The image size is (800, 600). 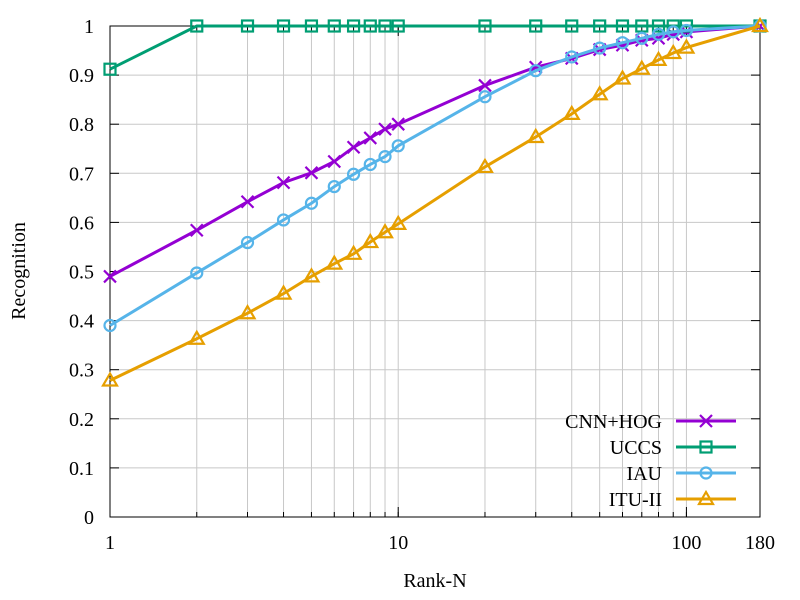 I want to click on x-tick-label: 100, so click(x=686, y=543).